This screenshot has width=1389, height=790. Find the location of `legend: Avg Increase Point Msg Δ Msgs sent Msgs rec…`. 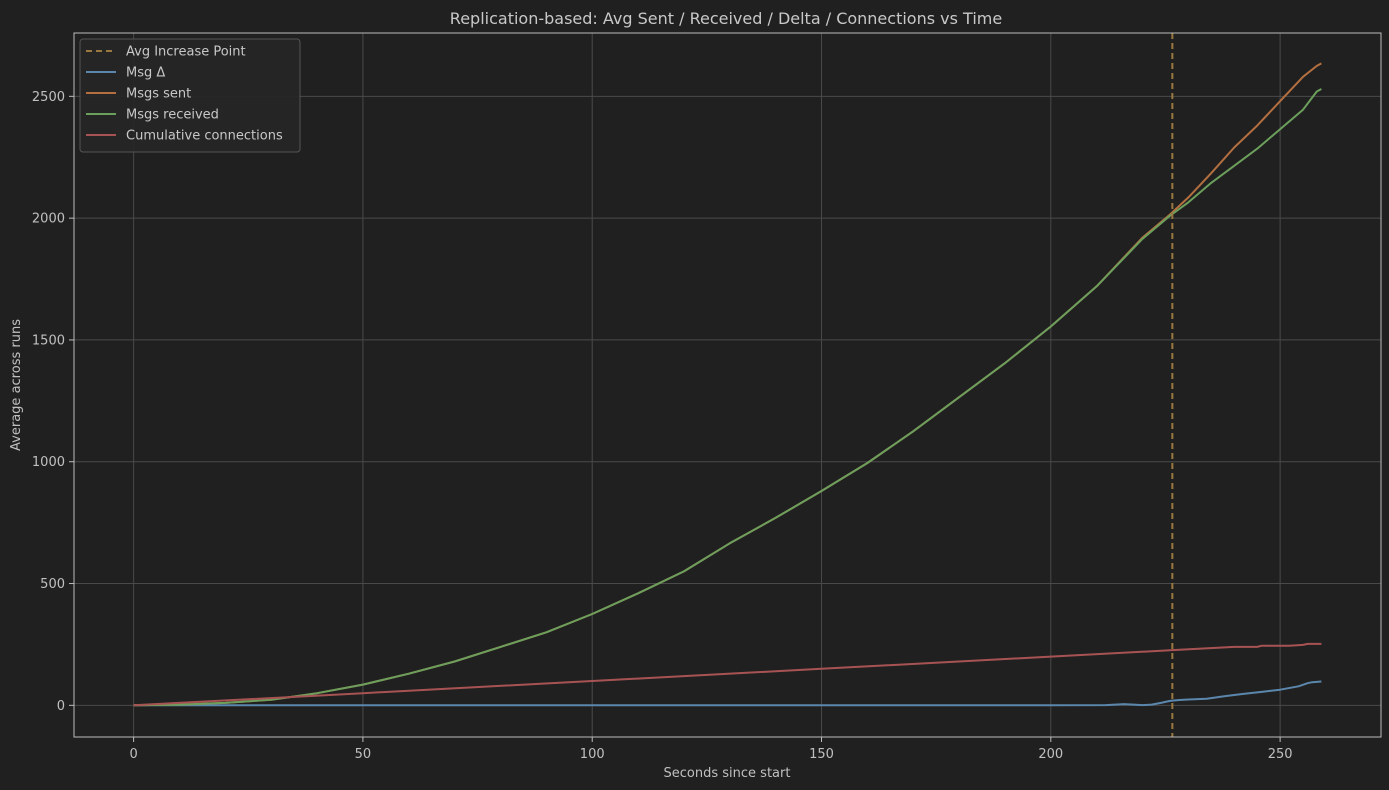

legend: Avg Increase Point Msg Δ Msgs sent Msgs rec… is located at coordinates (190, 95).